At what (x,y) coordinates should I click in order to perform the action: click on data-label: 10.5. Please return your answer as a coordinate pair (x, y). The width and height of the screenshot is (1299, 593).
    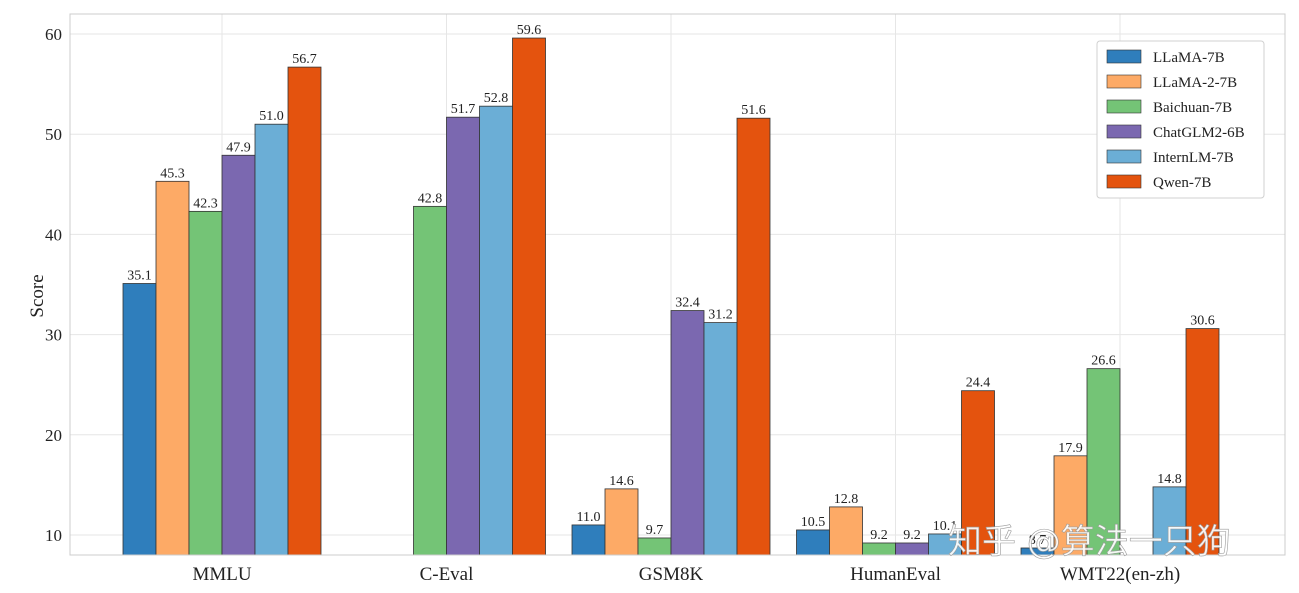
    Looking at the image, I should click on (813, 522).